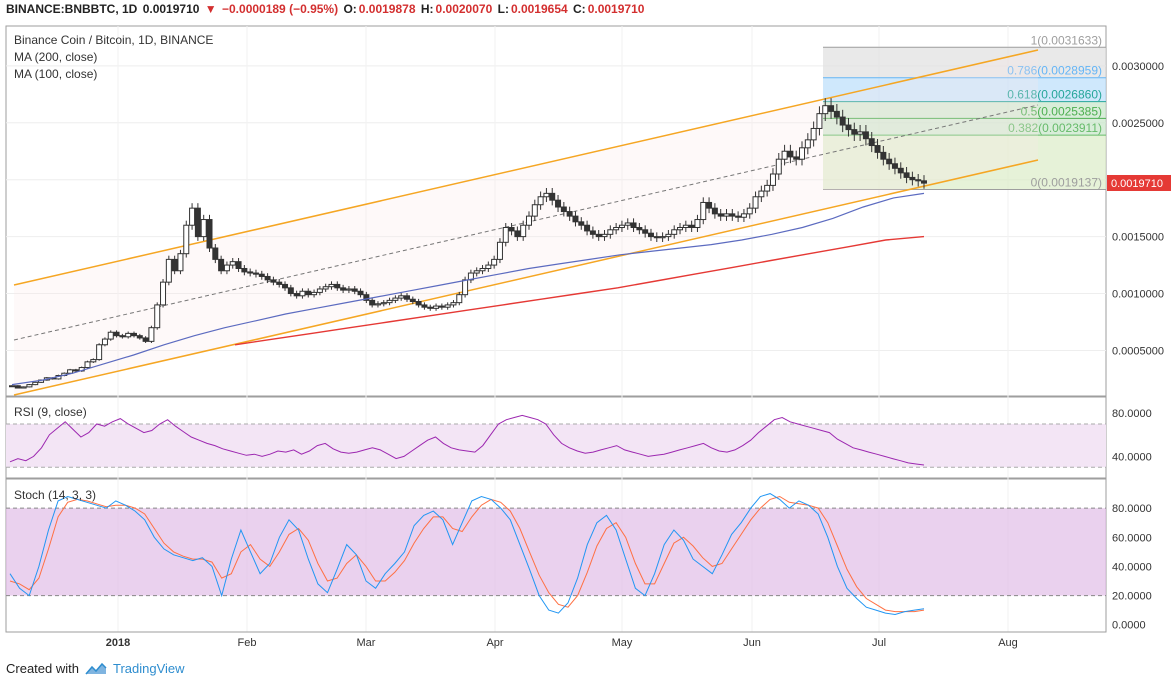 The image size is (1176, 687). Describe the element at coordinates (350, 9) in the screenshot. I see `open-label: O:` at that location.